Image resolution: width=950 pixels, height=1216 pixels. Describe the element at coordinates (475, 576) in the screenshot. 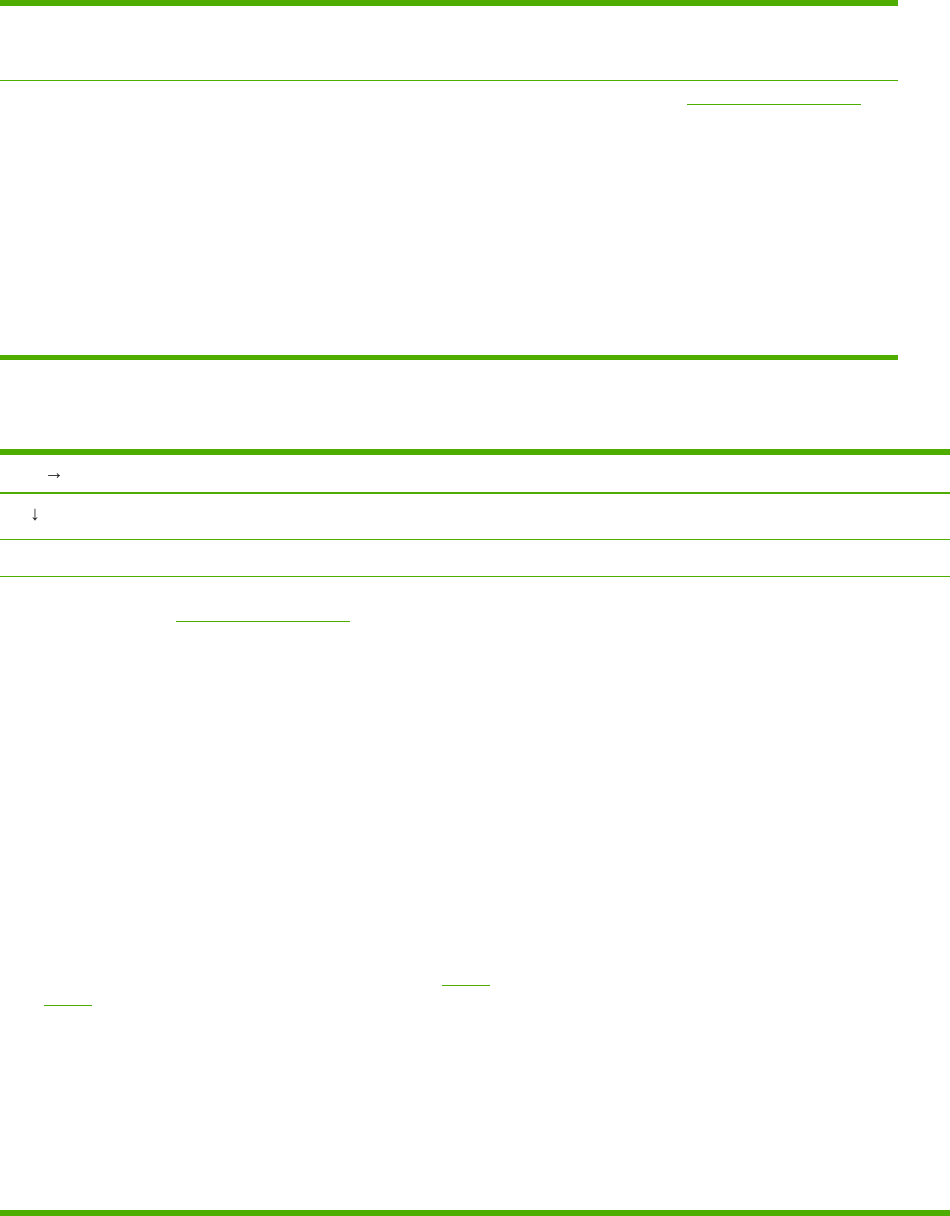

I see `table-bottom-rule` at that location.